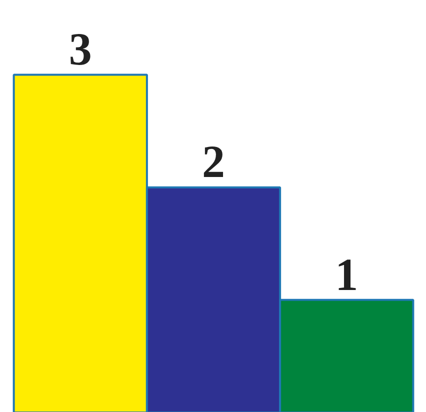 Image resolution: width=426 pixels, height=412 pixels. What do you see at coordinates (80, 49) in the screenshot?
I see `data-label: 3` at bounding box center [80, 49].